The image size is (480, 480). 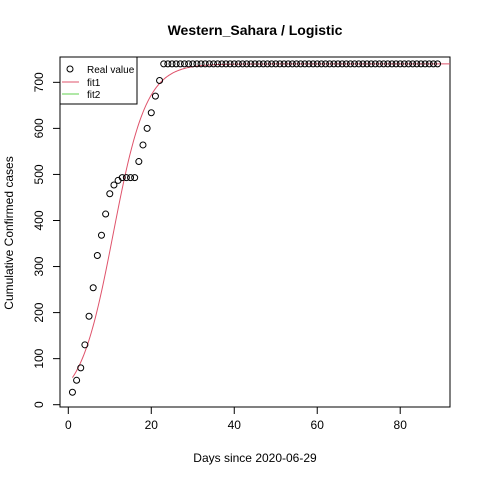 What do you see at coordinates (39, 404) in the screenshot?
I see `y-tick-label: 0` at bounding box center [39, 404].